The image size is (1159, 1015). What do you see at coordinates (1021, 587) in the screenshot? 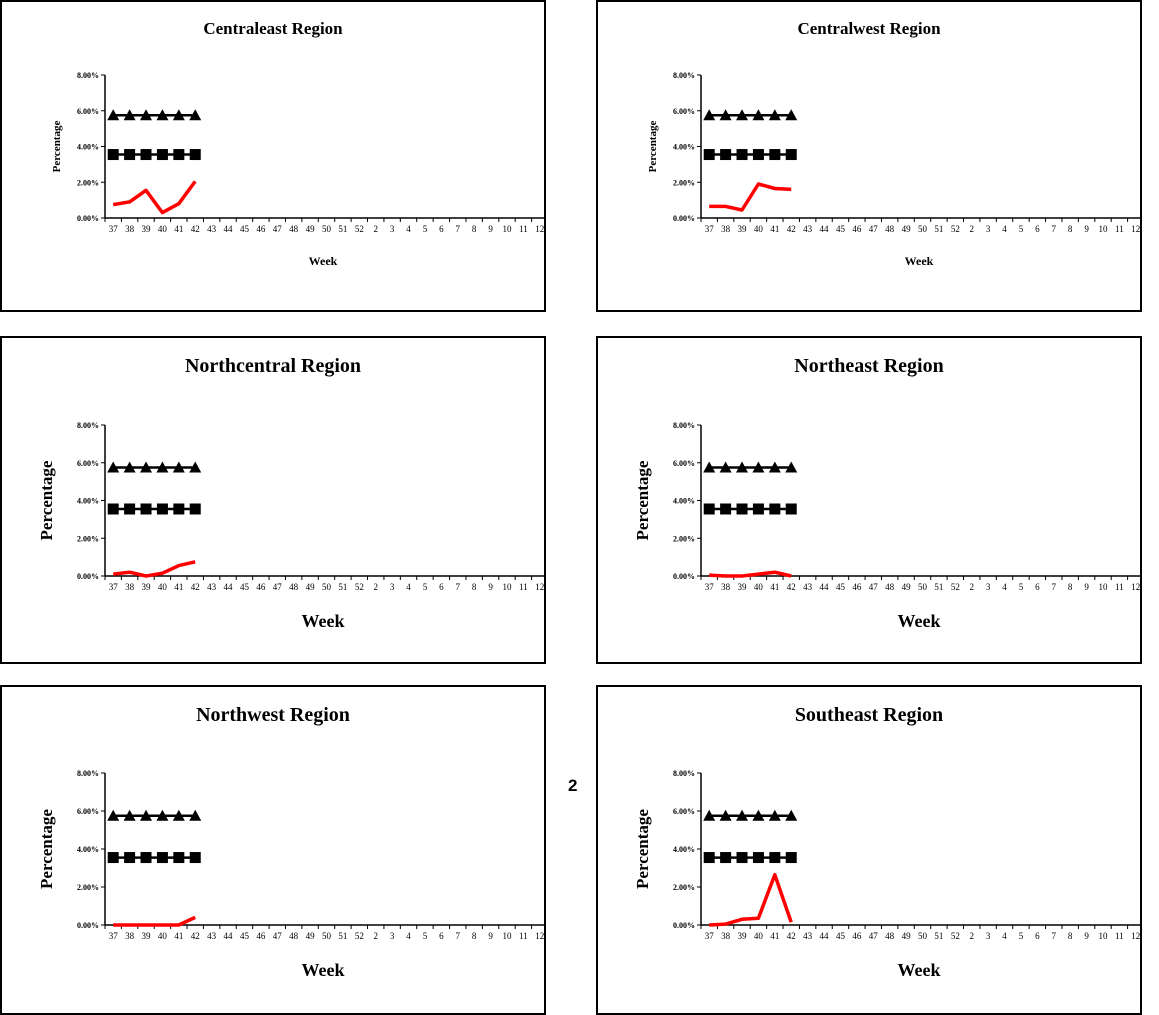
I see `x-tick-label: 5` at bounding box center [1021, 587].